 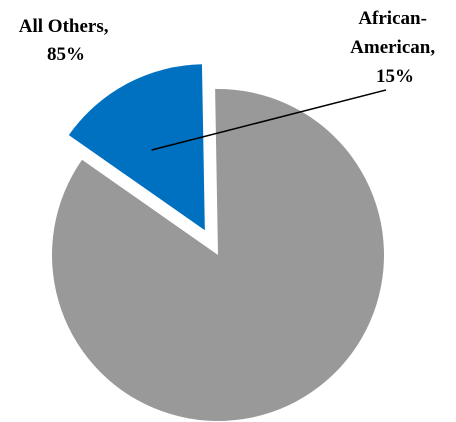 What do you see at coordinates (66, 54) in the screenshot?
I see `data-label-all-others-line-2: 85%` at bounding box center [66, 54].